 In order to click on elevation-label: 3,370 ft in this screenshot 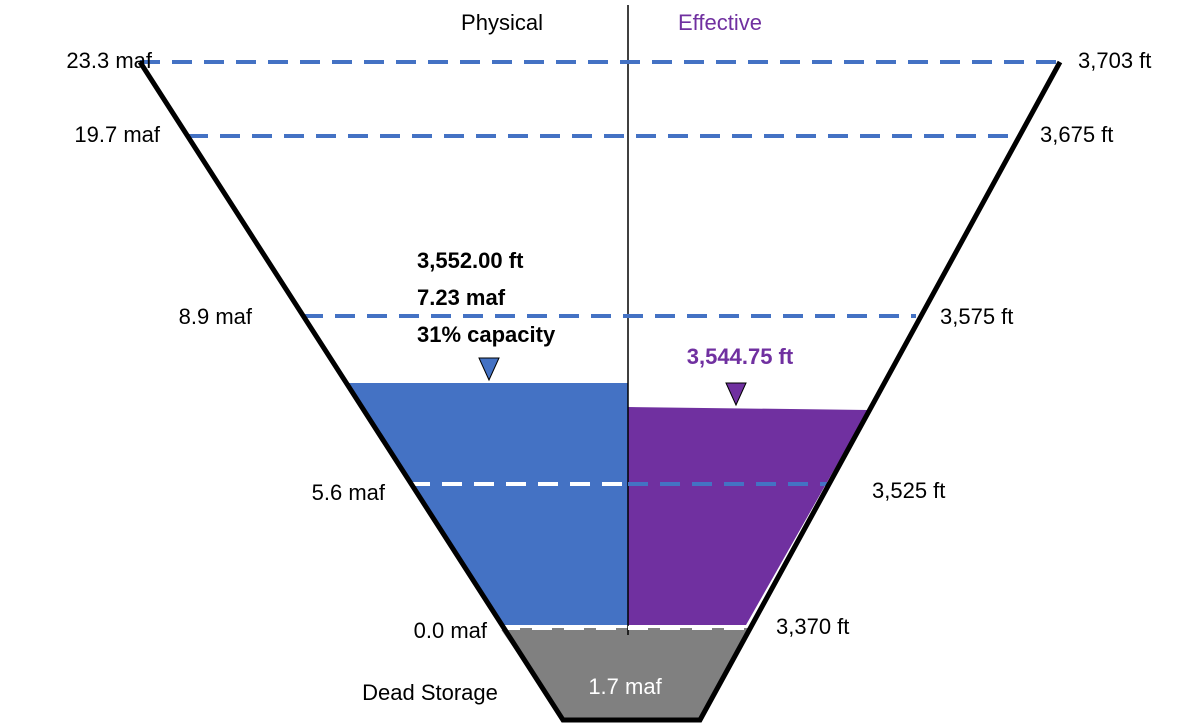, I will do `click(812, 626)`.